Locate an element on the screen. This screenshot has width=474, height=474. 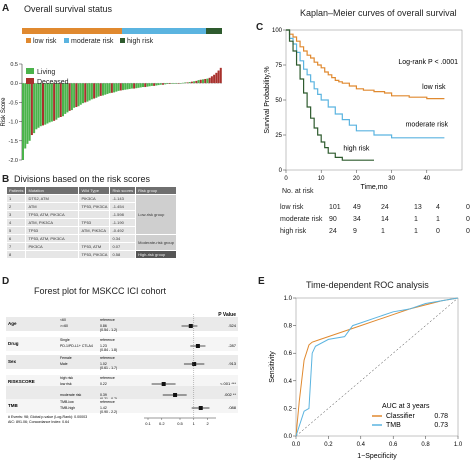
forest-variable: Sex is located at coordinates (12, 361).